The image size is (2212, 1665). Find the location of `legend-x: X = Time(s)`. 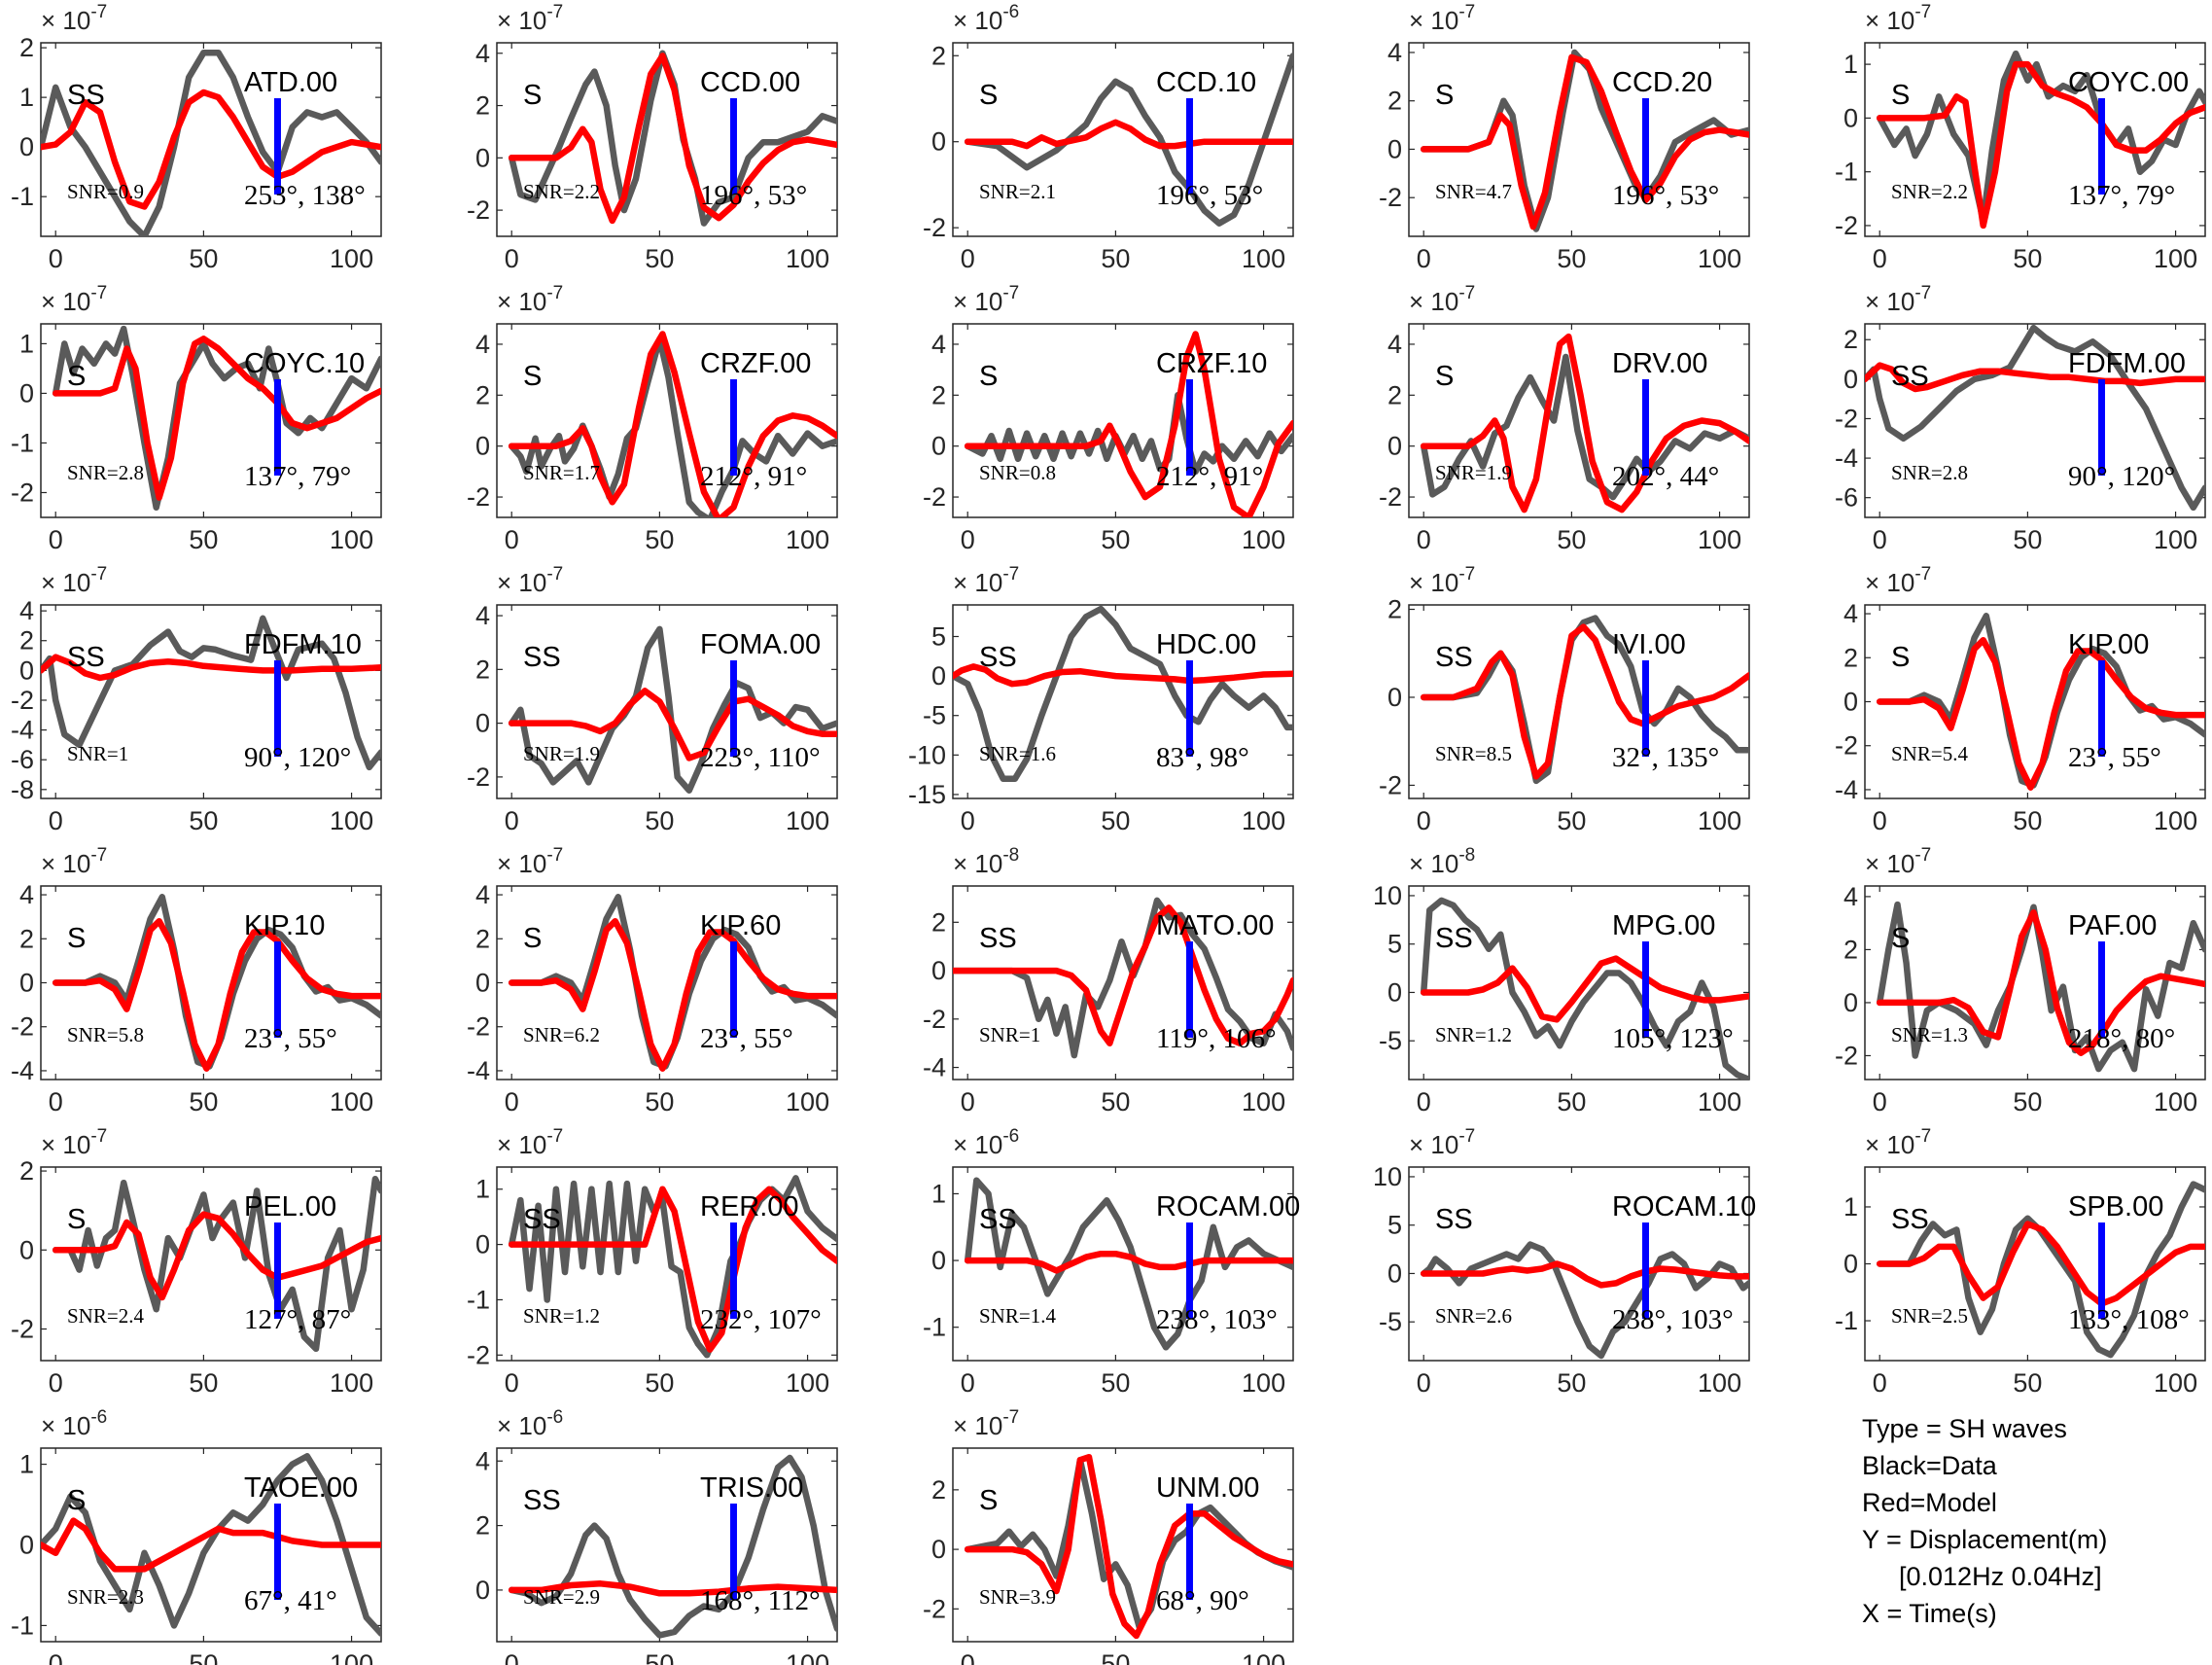

legend-x: X = Time(s) is located at coordinates (1929, 1613).